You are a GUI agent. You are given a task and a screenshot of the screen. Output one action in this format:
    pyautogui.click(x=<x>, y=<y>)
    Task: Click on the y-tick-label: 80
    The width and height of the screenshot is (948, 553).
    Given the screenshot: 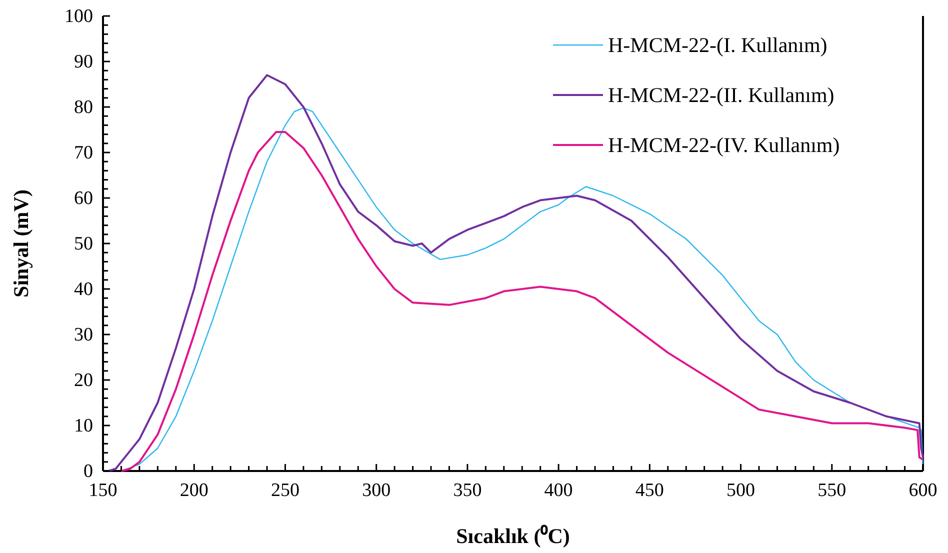 What is the action you would take?
    pyautogui.click(x=83, y=107)
    